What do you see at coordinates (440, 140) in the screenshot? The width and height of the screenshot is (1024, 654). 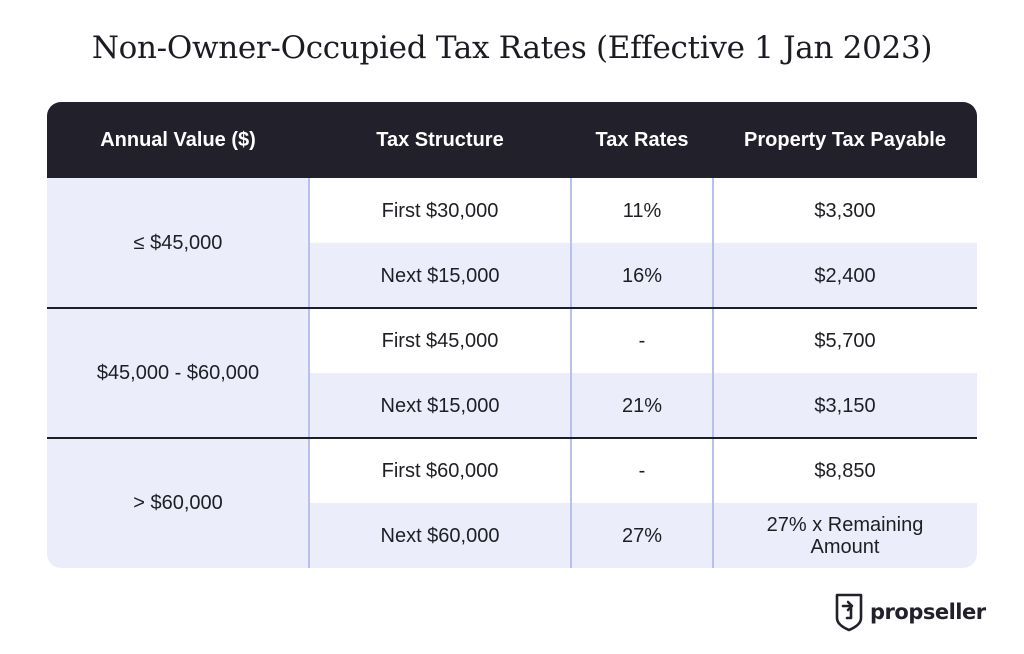 I see `header-tax-structure: Tax Structure` at bounding box center [440, 140].